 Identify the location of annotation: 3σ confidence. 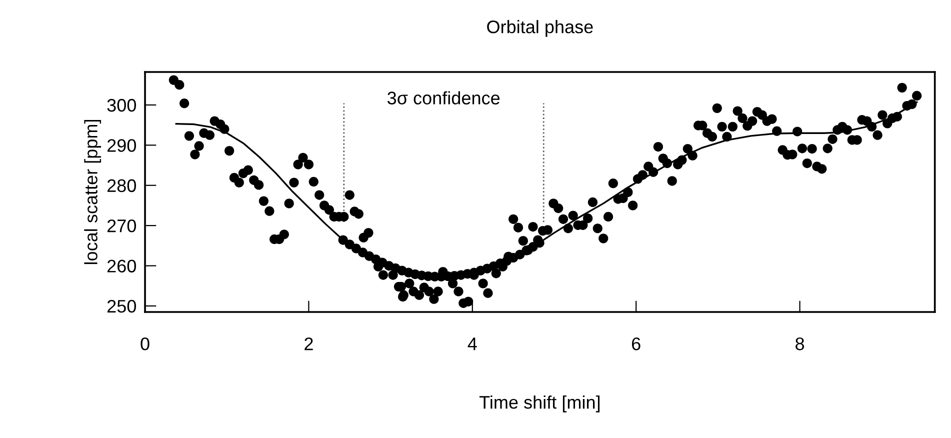
(444, 97).